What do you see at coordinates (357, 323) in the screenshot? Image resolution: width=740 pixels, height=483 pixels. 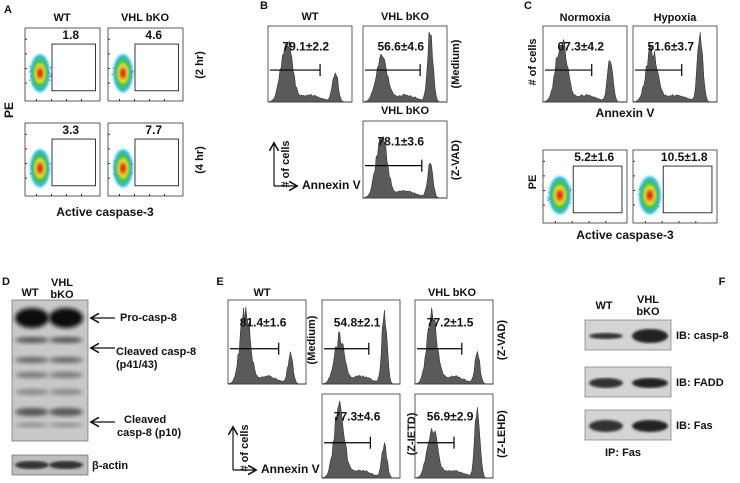 I see `percent-label: 54.8±2.1` at bounding box center [357, 323].